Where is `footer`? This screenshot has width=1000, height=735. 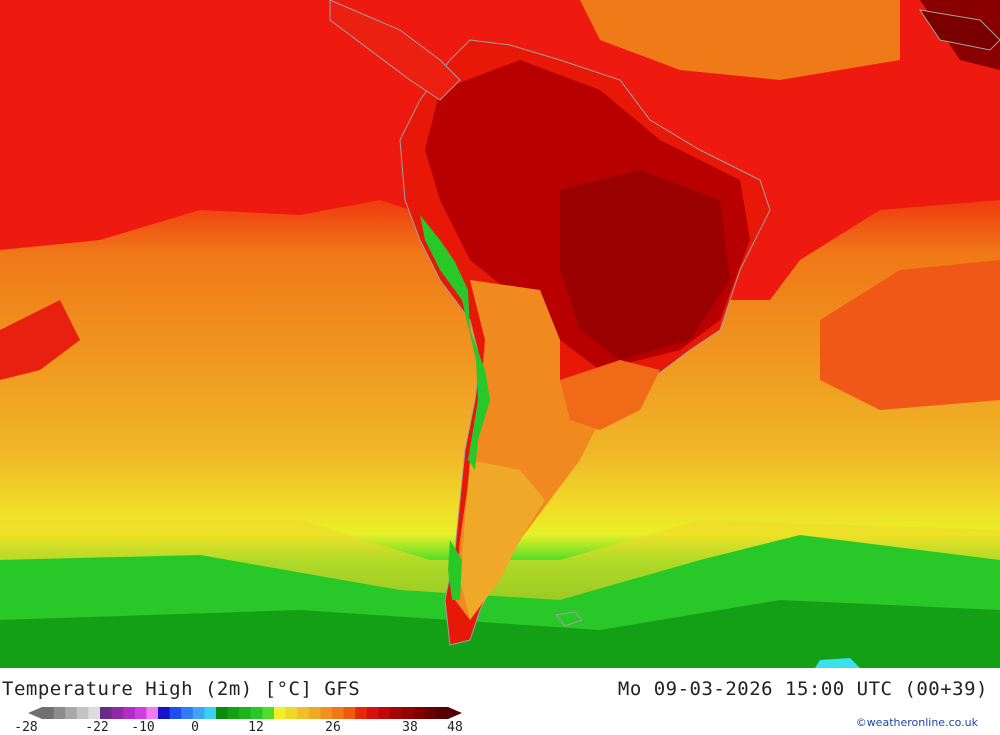 footer is located at coordinates (500, 700).